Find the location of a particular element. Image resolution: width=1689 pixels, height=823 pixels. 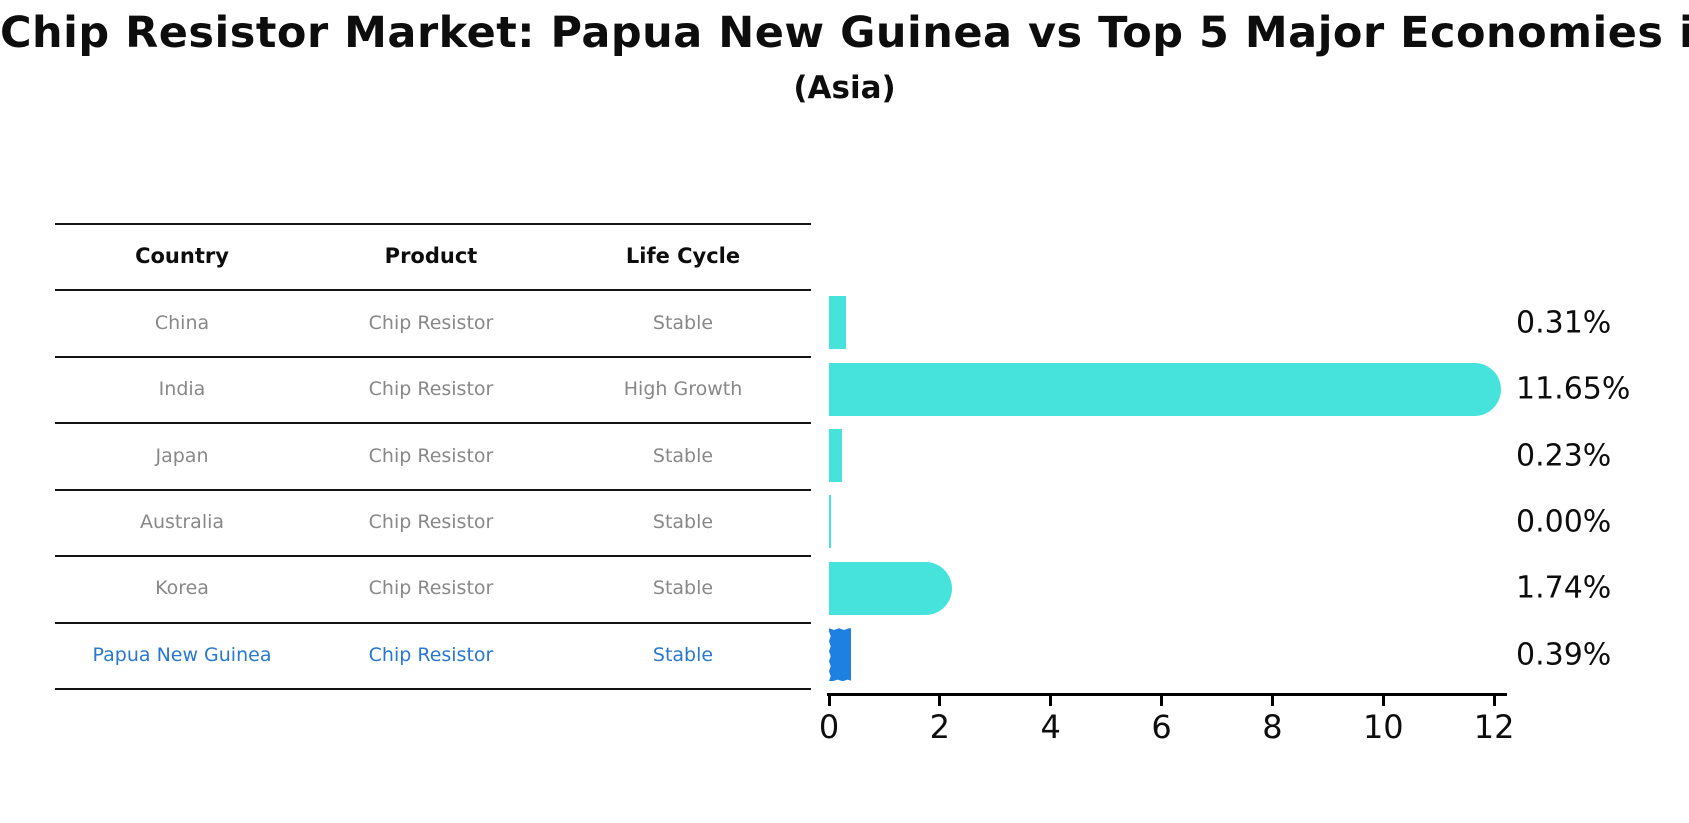

x-axis-tick-label: 2 is located at coordinates (940, 727).